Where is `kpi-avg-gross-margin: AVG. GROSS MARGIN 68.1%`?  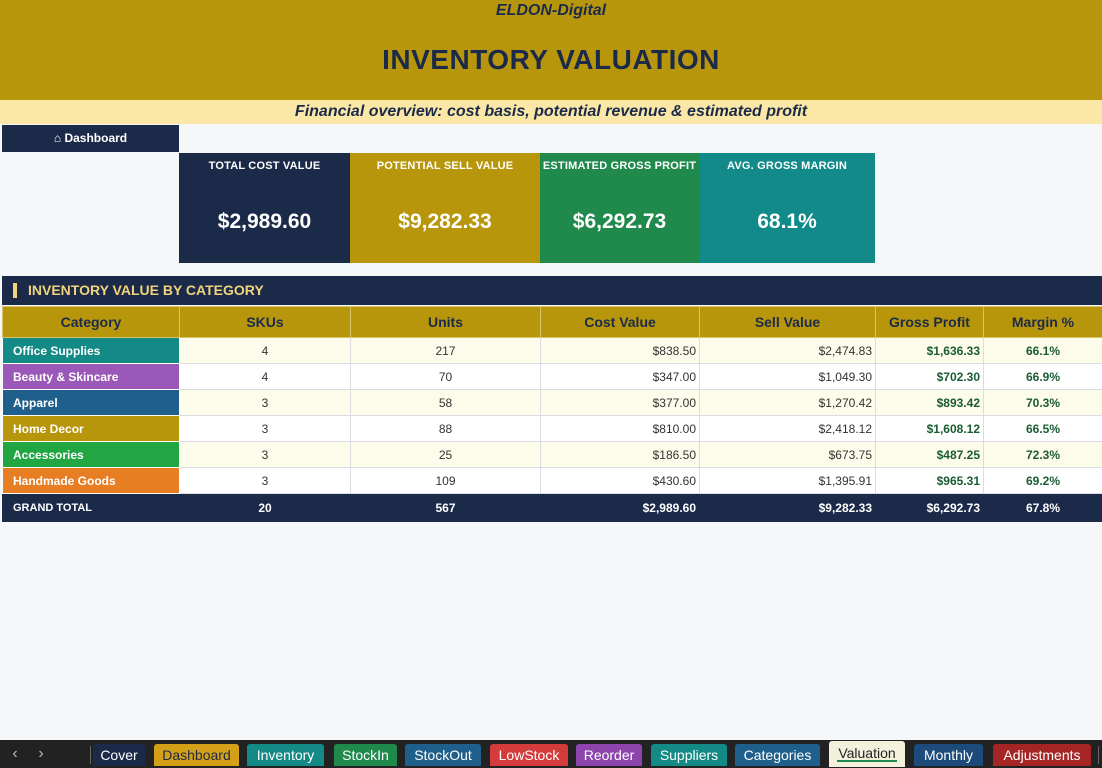 kpi-avg-gross-margin: AVG. GROSS MARGIN 68.1% is located at coordinates (787, 208).